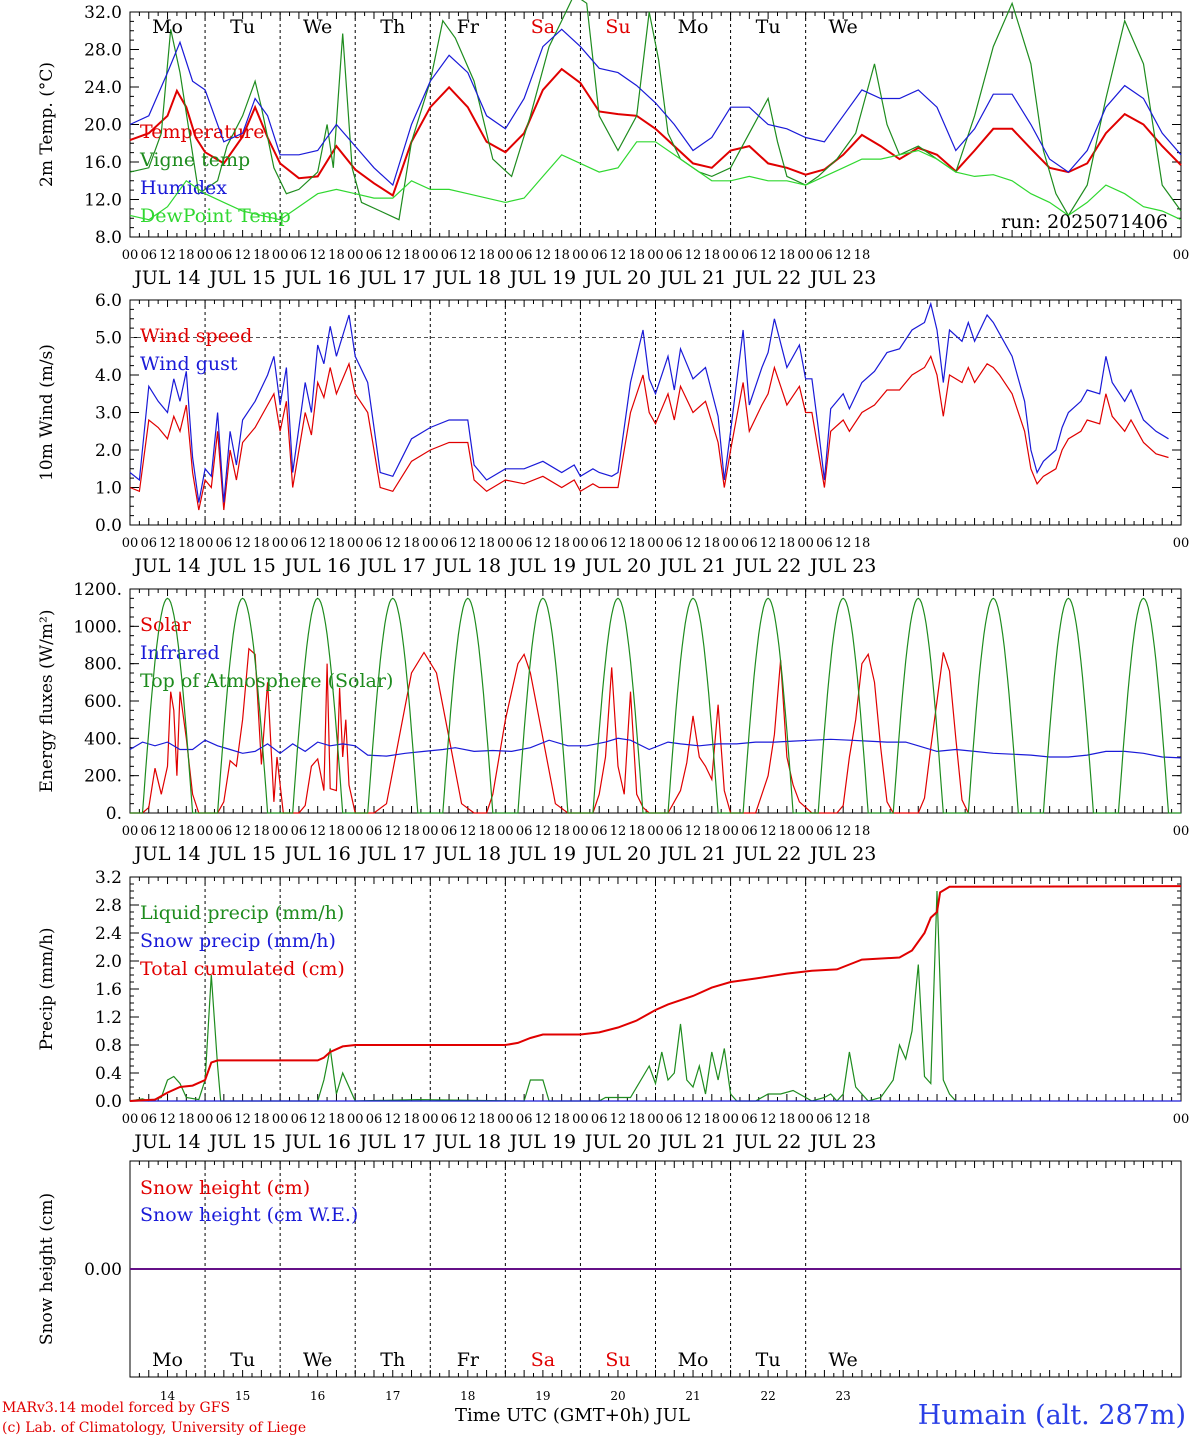  Describe the element at coordinates (47, 988) in the screenshot. I see `y-axis-title: Precip (mm/h)` at that location.